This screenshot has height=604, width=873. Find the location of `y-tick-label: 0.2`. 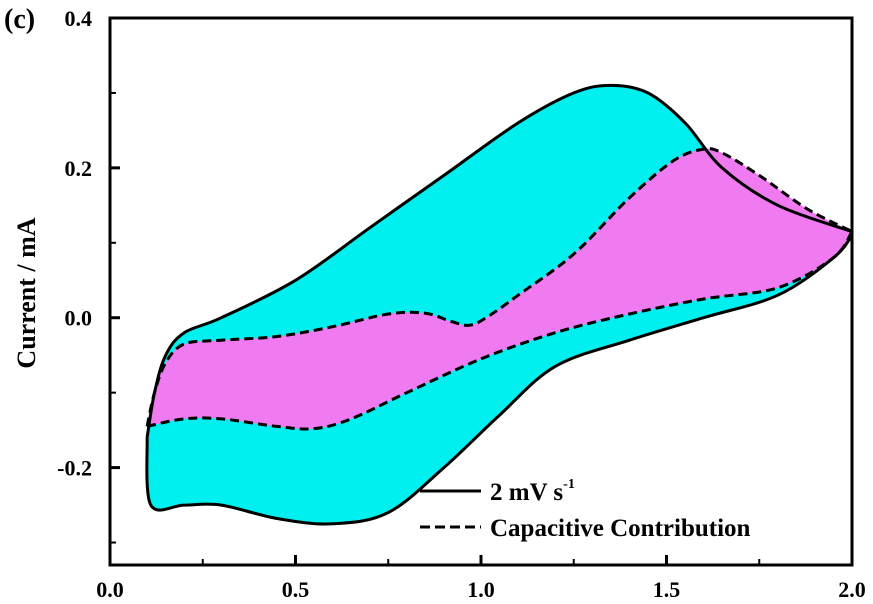

y-tick-label: 0.2 is located at coordinates (79, 168).